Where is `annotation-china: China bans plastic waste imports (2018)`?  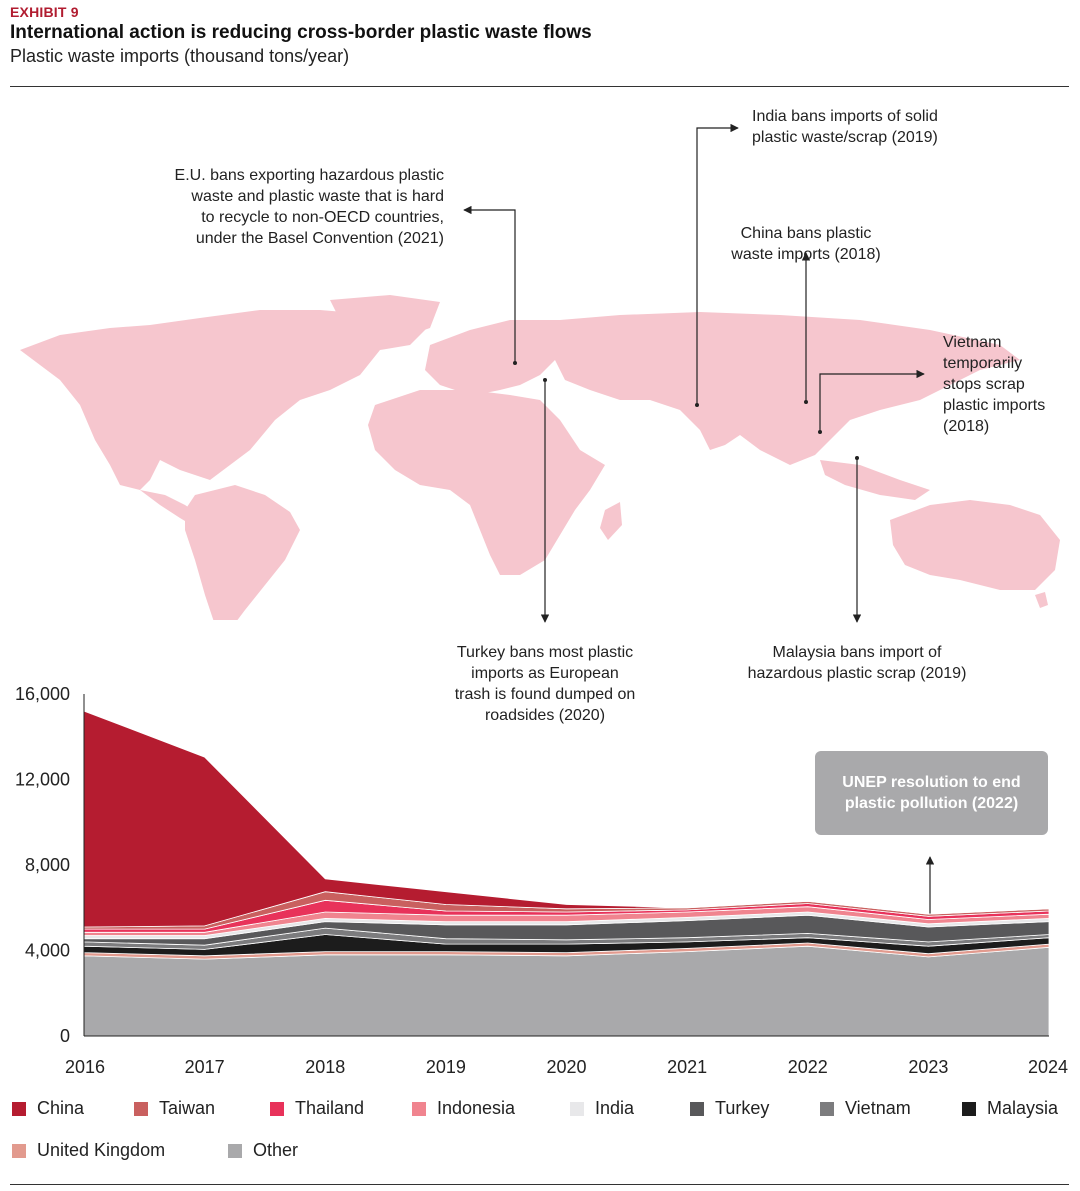 annotation-china: China bans plastic waste imports (2018) is located at coordinates (806, 244).